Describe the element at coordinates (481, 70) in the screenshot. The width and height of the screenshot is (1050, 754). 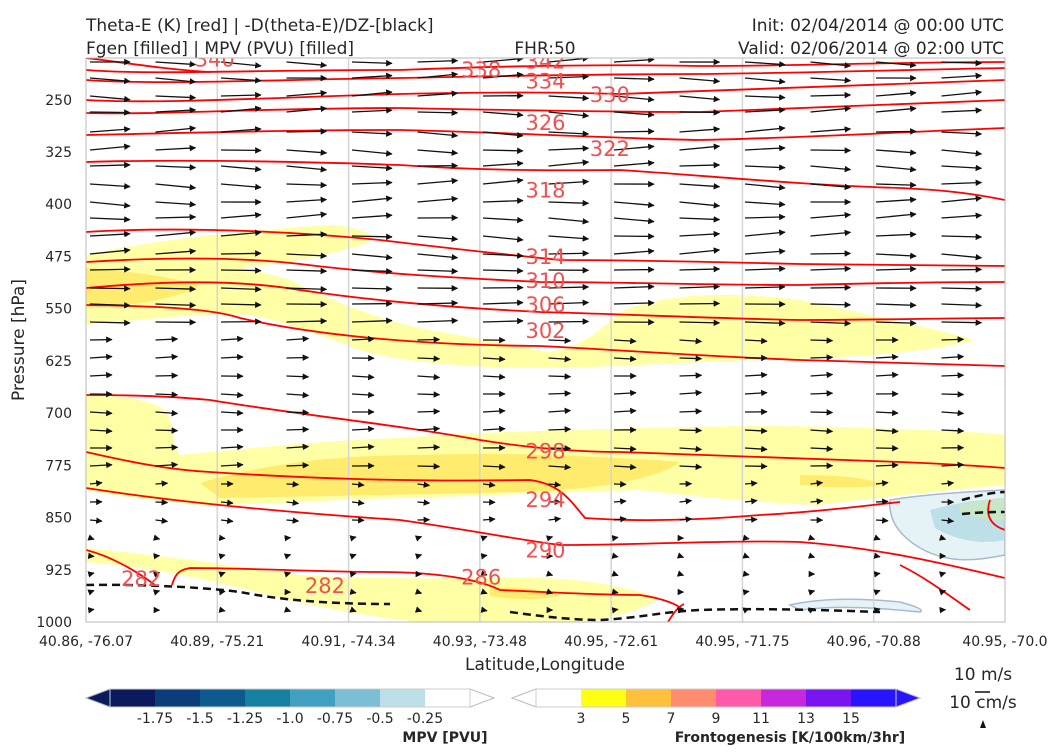
I see `theta-e-label: 338` at that location.